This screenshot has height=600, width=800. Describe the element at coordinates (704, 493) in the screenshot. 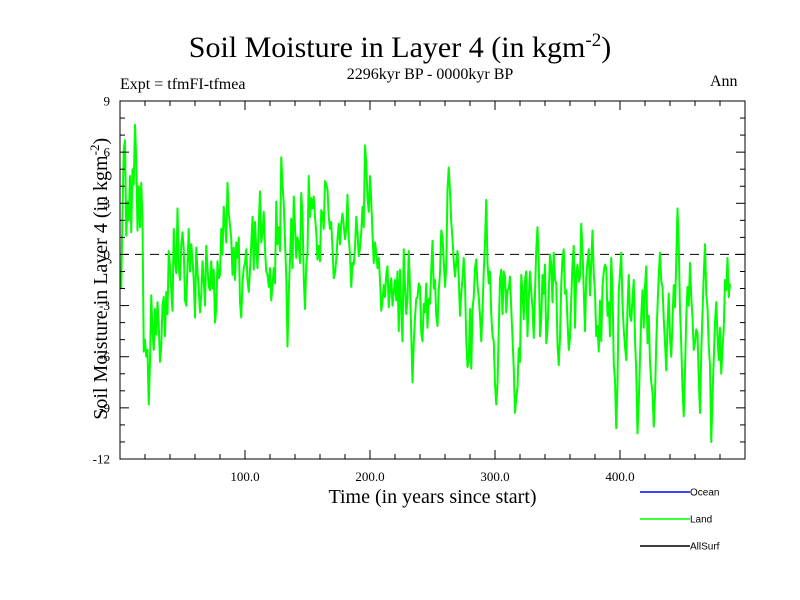

I see `legend-label-ocean: Ocean` at that location.